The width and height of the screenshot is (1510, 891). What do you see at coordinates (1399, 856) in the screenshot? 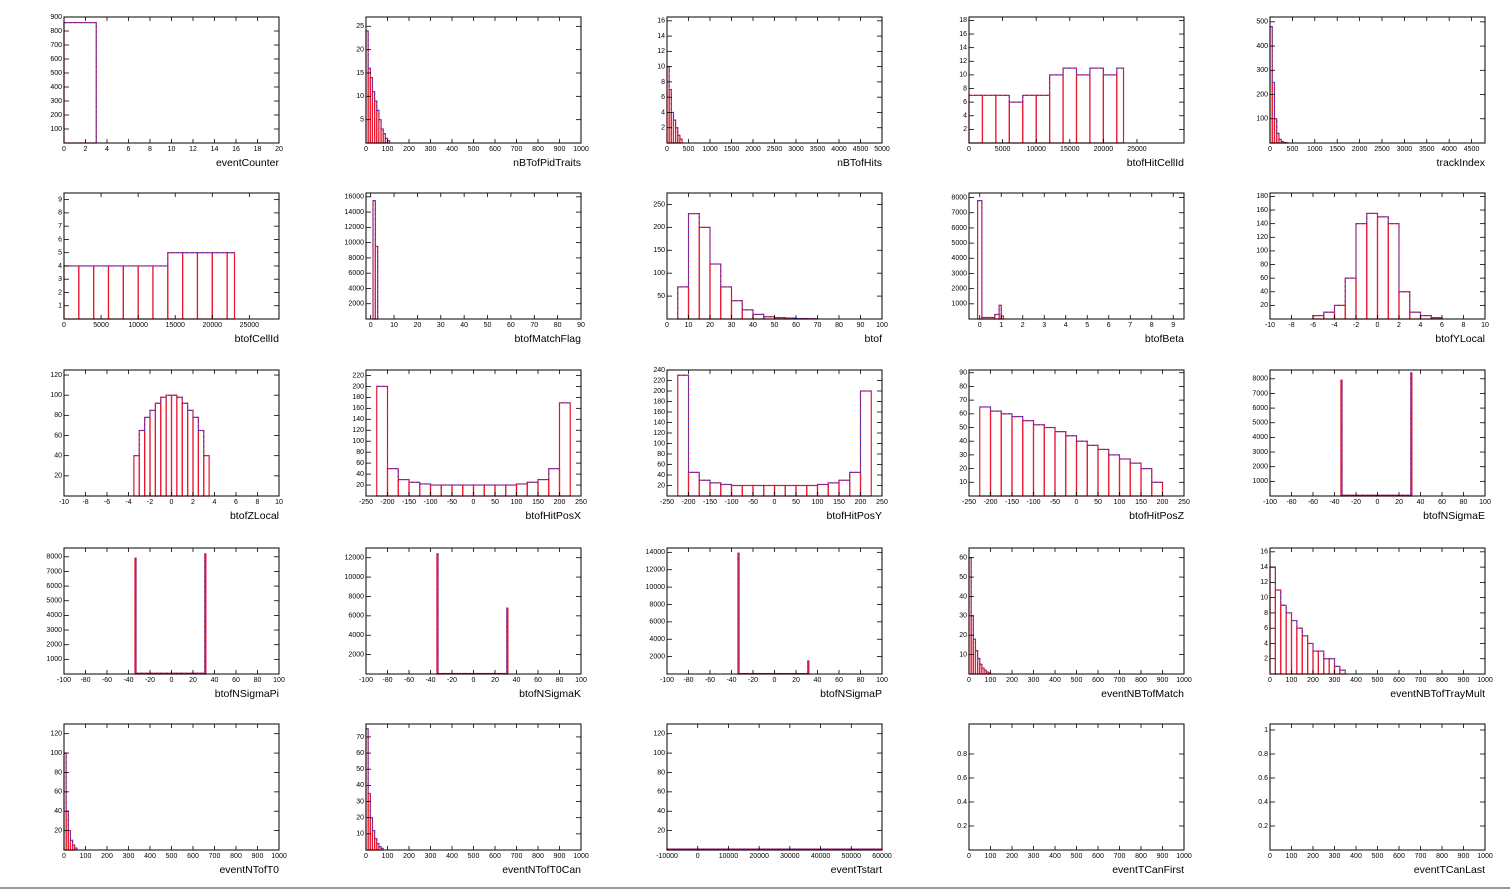
I see `x-tick-label: 600` at bounding box center [1399, 856].